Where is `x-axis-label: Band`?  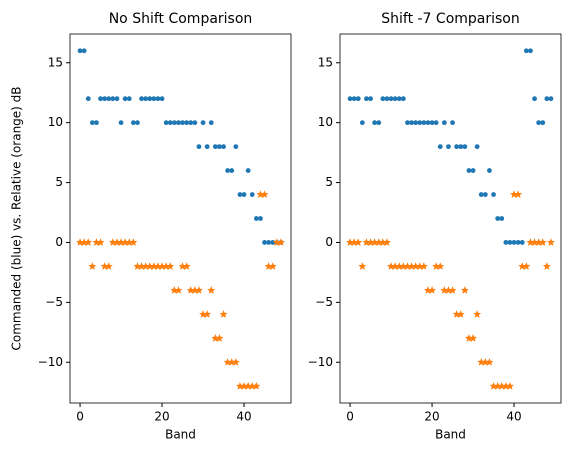 x-axis-label: Band is located at coordinates (450, 435).